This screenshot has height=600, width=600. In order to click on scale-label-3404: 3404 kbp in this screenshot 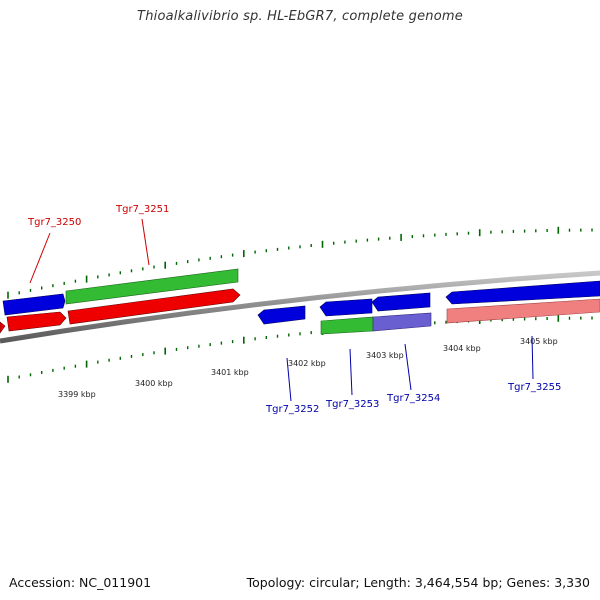, I will do `click(462, 348)`.